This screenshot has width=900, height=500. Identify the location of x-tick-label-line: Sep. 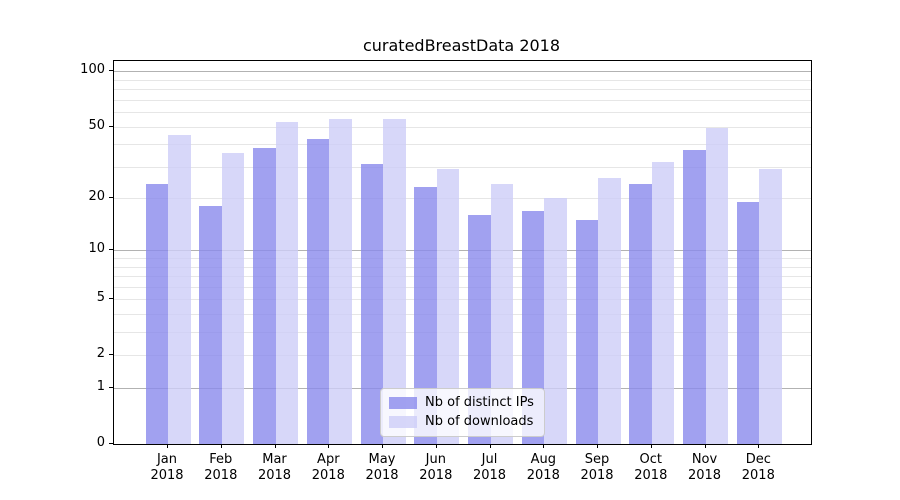
(597, 459).